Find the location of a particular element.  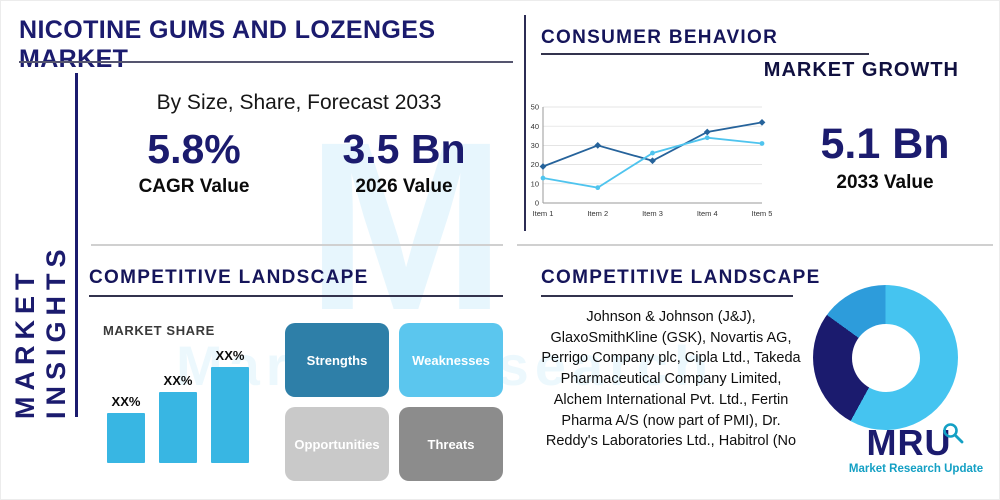

mru-logo-row: MRU is located at coordinates (916, 442).